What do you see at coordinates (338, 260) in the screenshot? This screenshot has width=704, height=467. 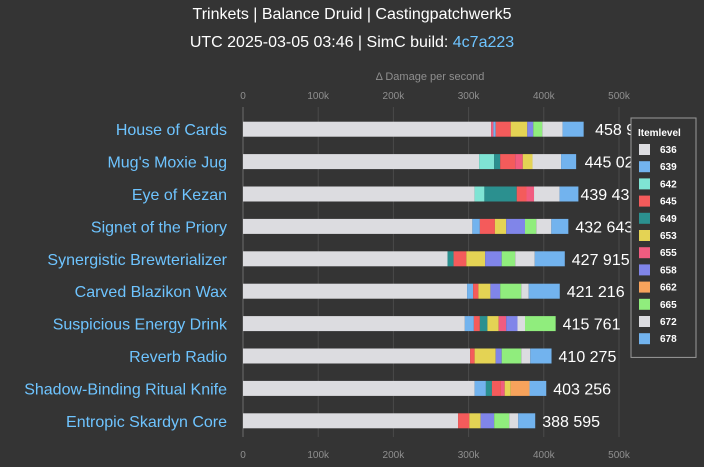 I see `bar-row: Synergistic Brewterializer 427 915` at bounding box center [338, 260].